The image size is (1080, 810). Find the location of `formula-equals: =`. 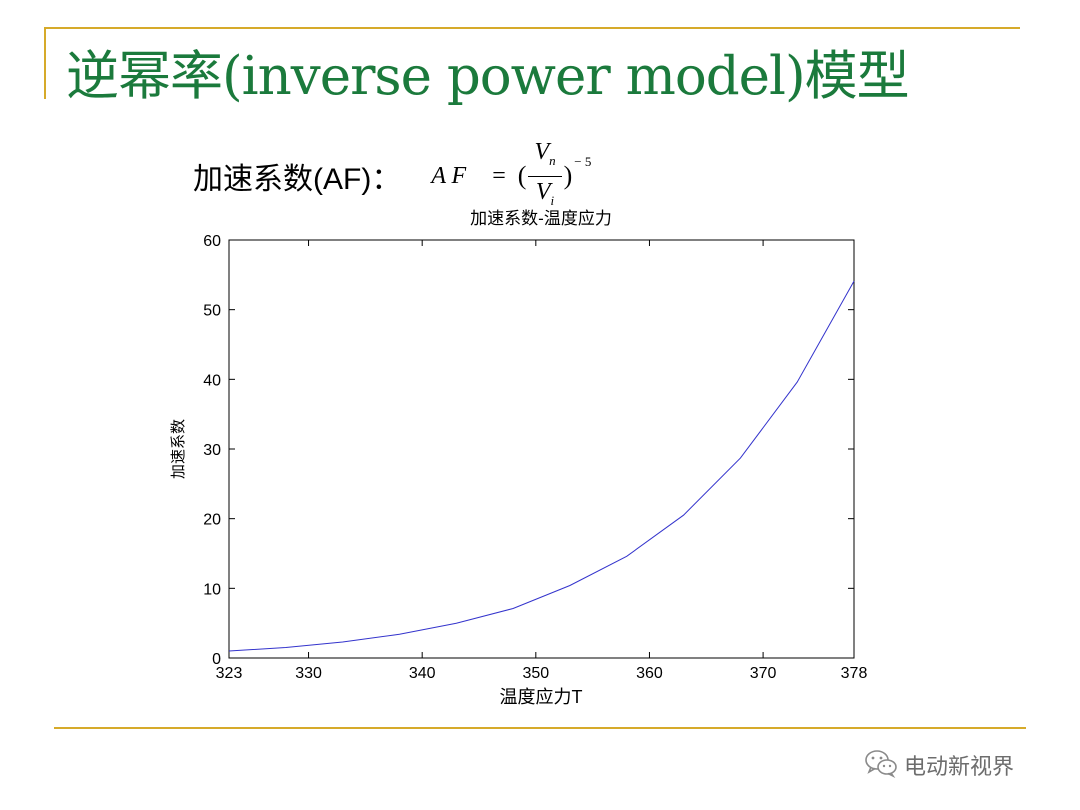

formula-equals: = is located at coordinates (499, 175).